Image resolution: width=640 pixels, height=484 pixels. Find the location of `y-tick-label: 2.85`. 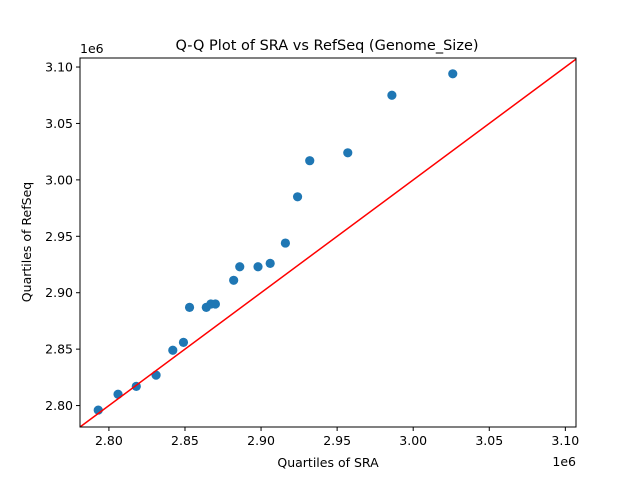

y-tick-label: 2.85 is located at coordinates (59, 349).